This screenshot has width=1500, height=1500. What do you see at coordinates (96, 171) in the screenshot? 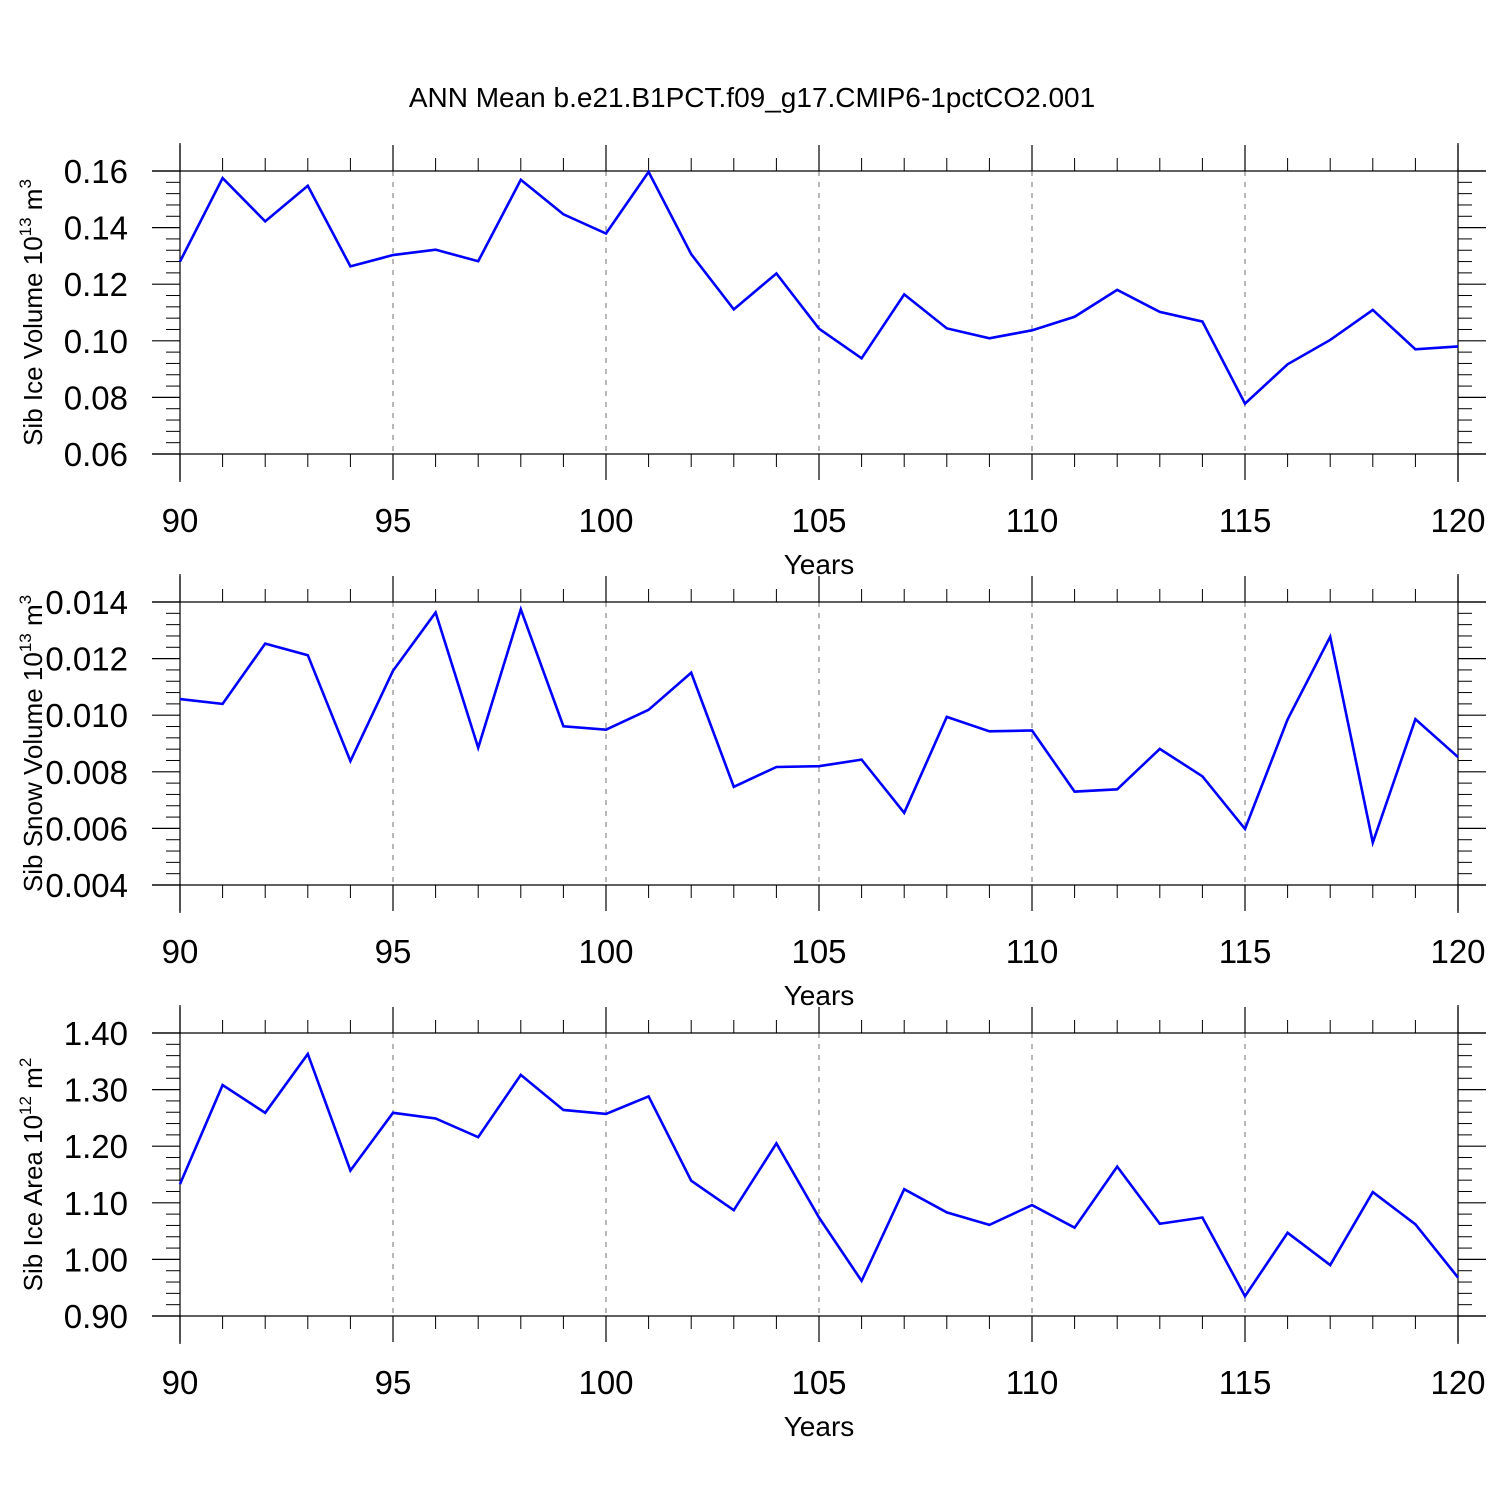
I see `y-tick-label: 0.16` at bounding box center [96, 171].